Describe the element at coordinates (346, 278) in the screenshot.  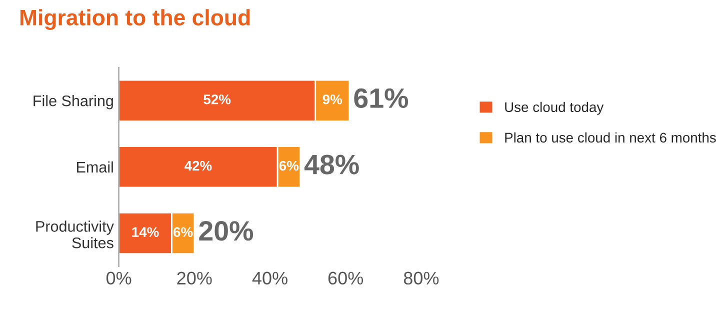
I see `x-tick-label: 60%` at that location.